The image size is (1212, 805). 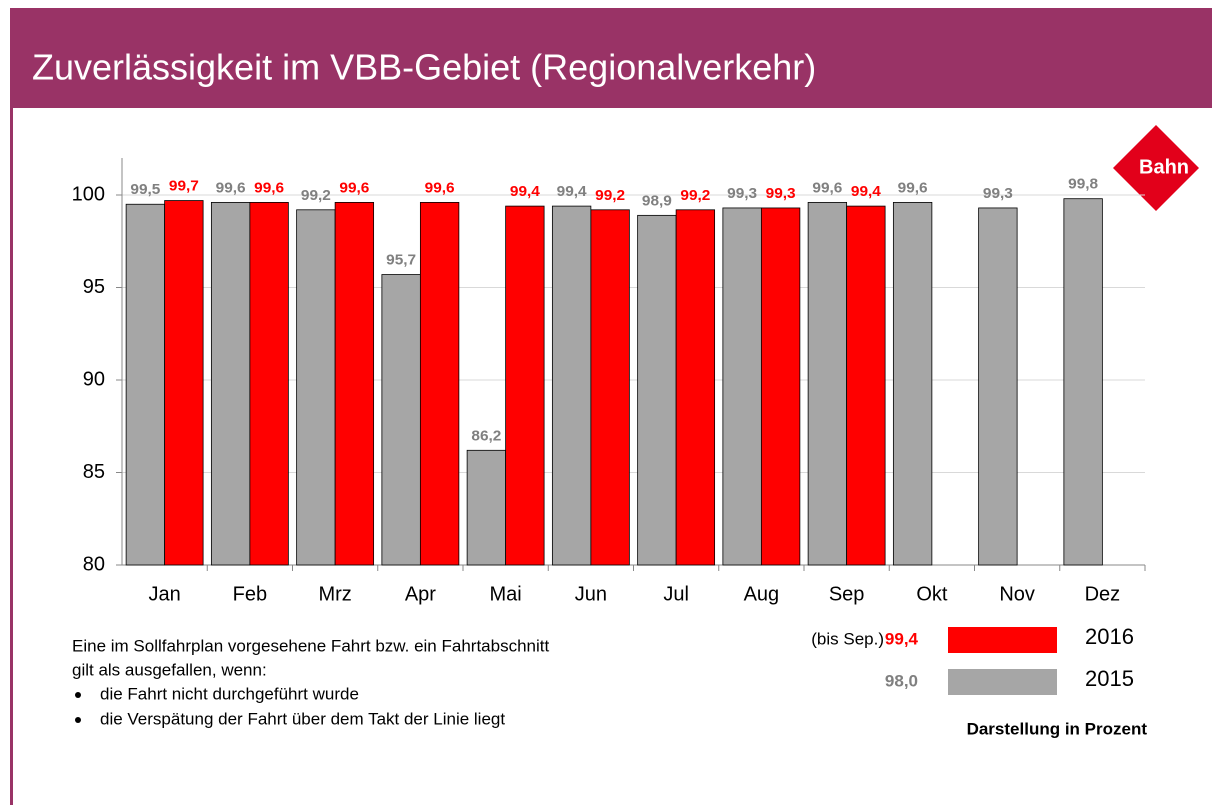 I want to click on left-border, so click(x=11, y=456).